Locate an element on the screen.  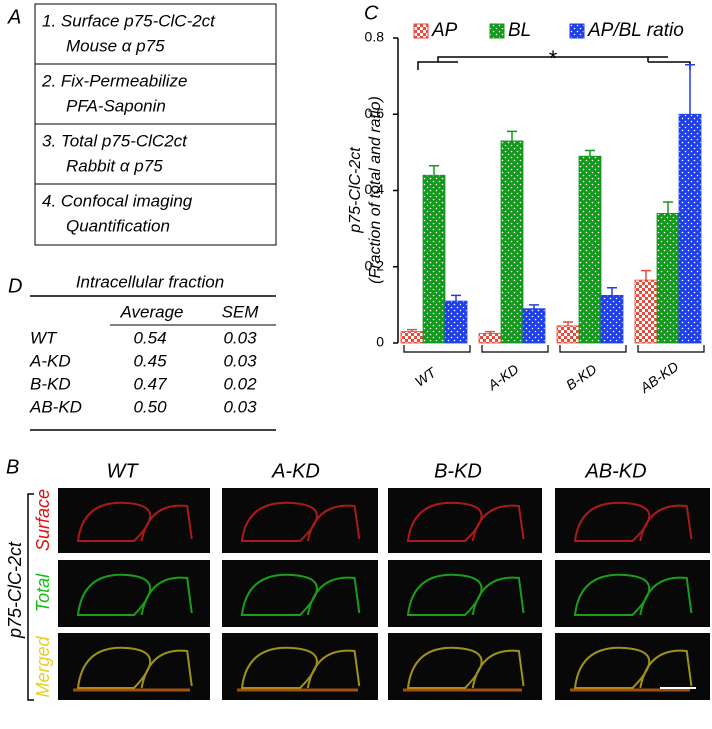
protein-label: p75-ClC-2ct is located at coordinates (15, 590).